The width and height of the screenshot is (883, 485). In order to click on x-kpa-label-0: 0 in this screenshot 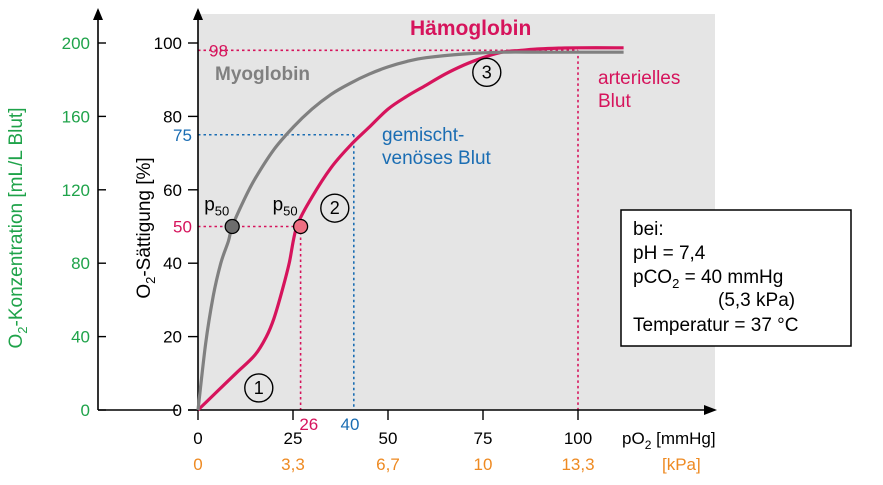, I will do `click(197, 464)`.